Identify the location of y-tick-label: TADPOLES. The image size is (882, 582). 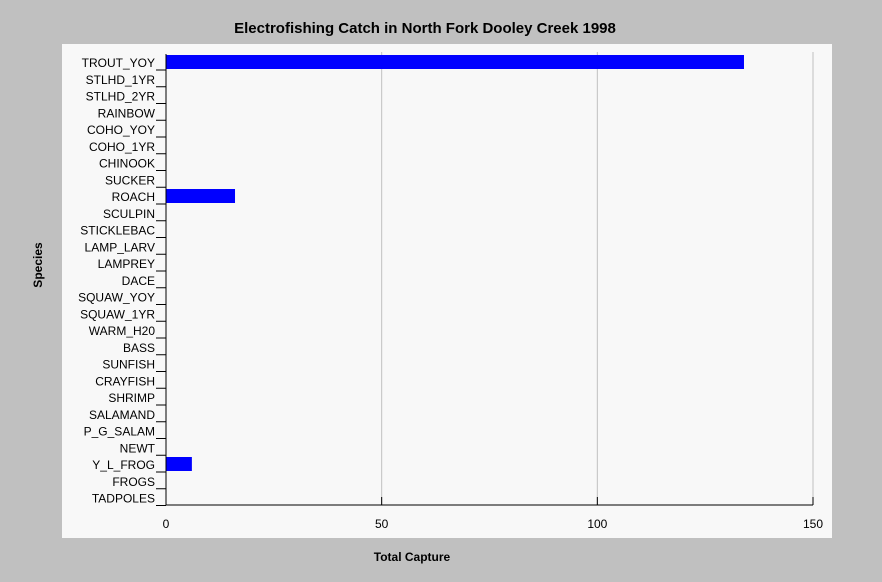
(123, 499).